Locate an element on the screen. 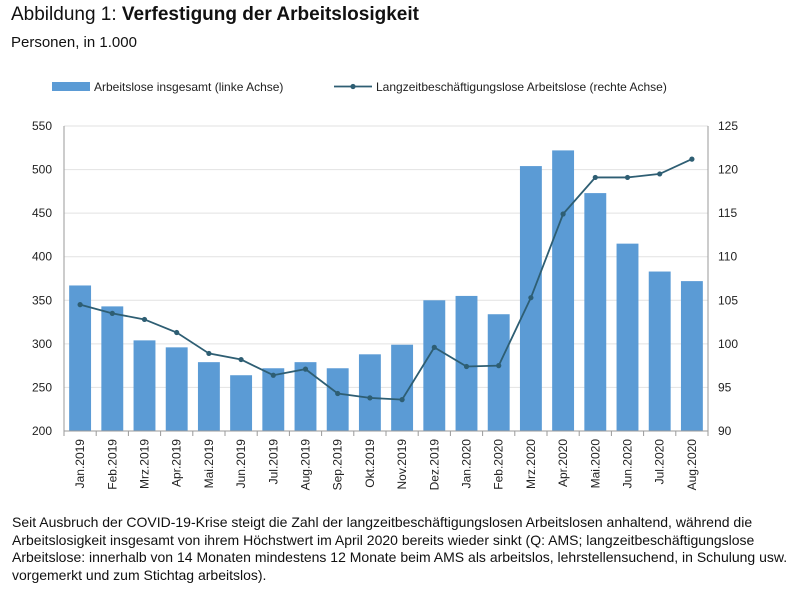  x-tick-label: Mrz.2020 is located at coordinates (531, 464).